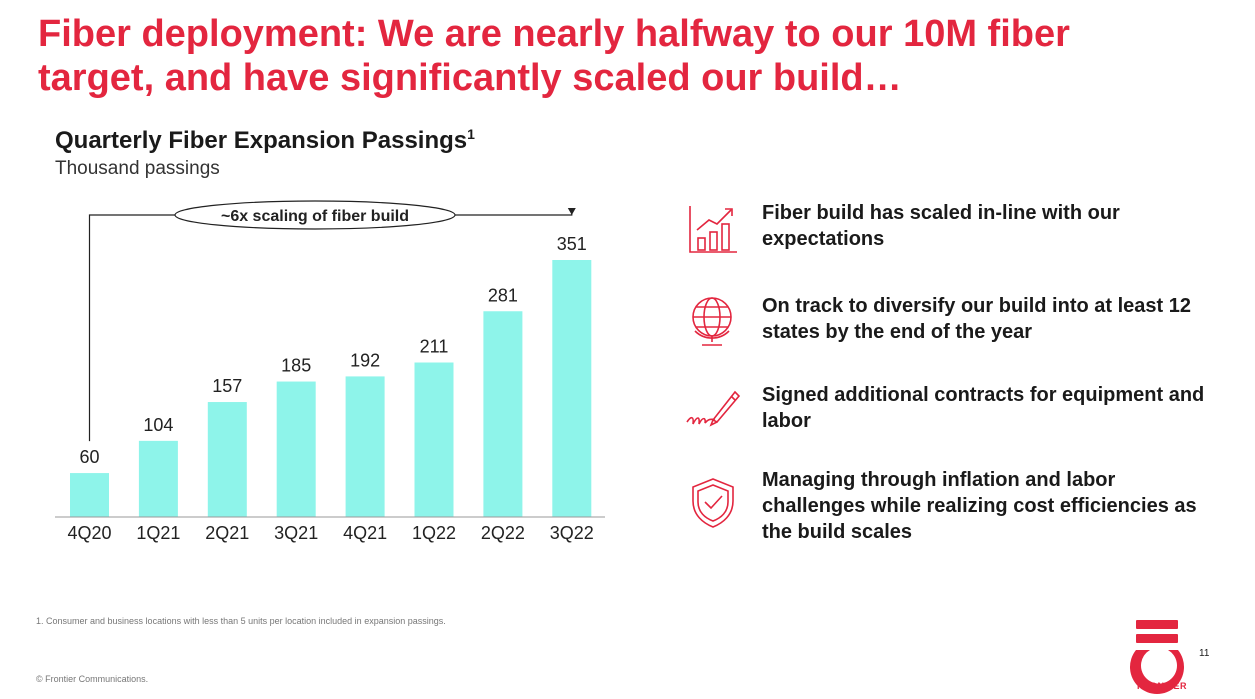  What do you see at coordinates (89, 533) in the screenshot?
I see `x-tick-4Q20: 4Q20` at bounding box center [89, 533].